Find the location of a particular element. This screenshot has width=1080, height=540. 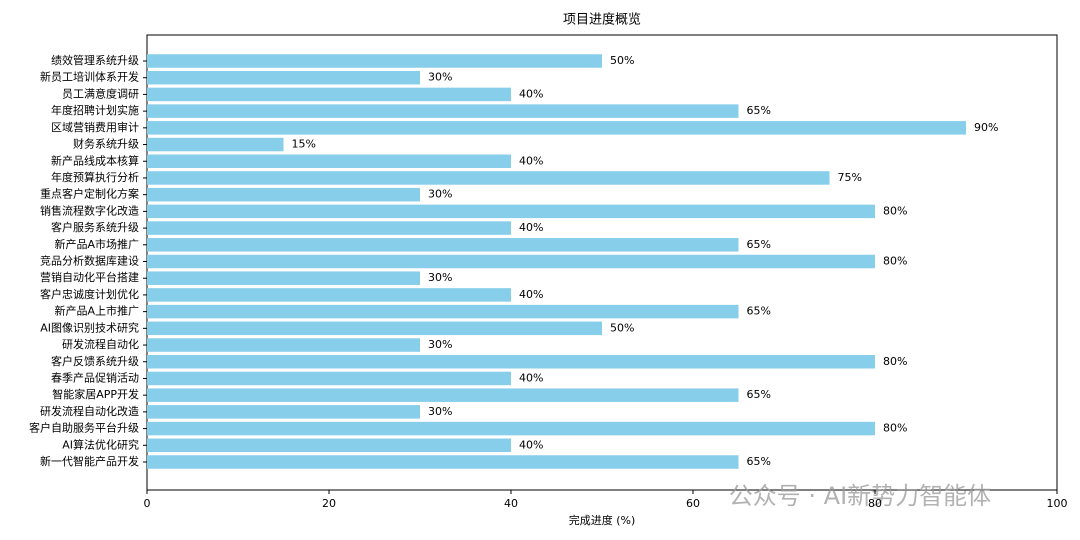

x-axis-label: 完成进度 (%) is located at coordinates (602, 520).